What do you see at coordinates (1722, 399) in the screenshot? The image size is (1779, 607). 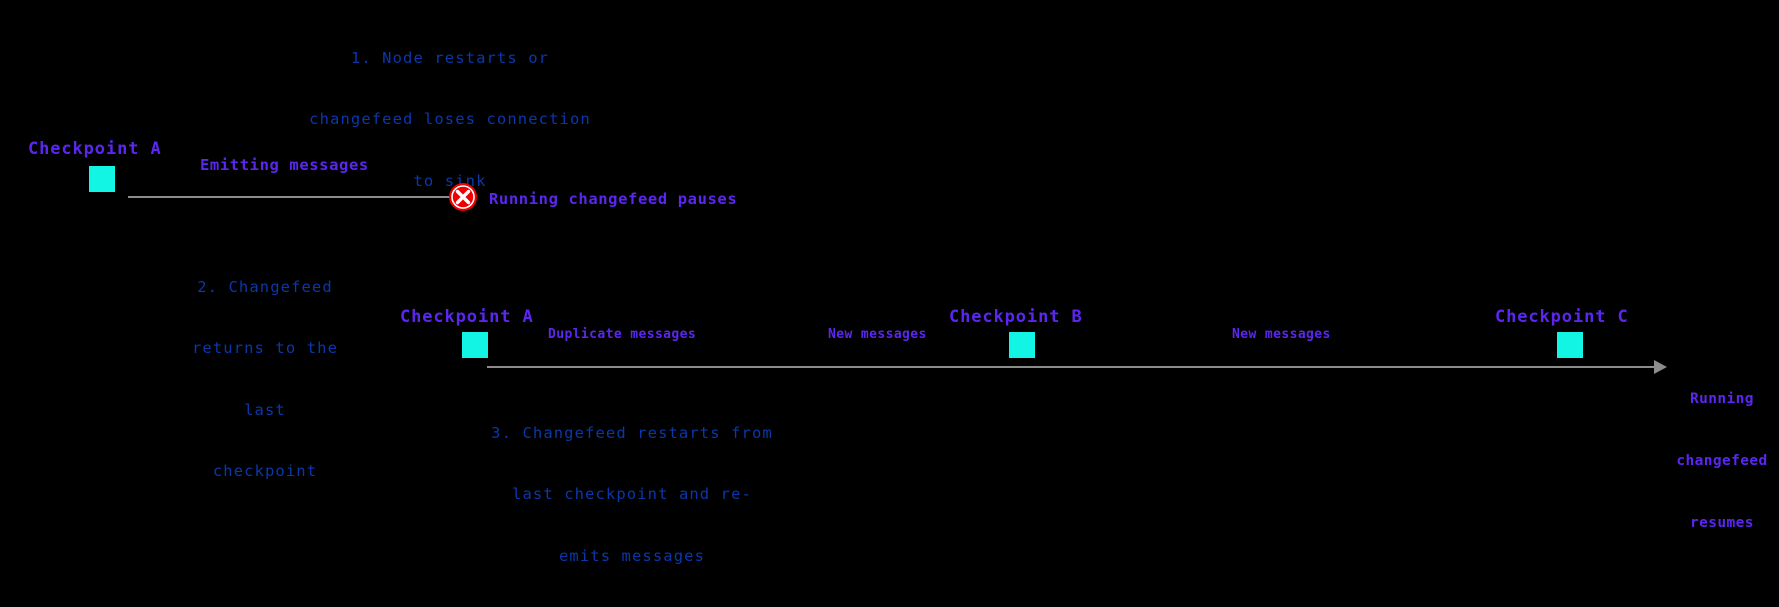 I see `bottom-resume-line-1: Running` at bounding box center [1722, 399].